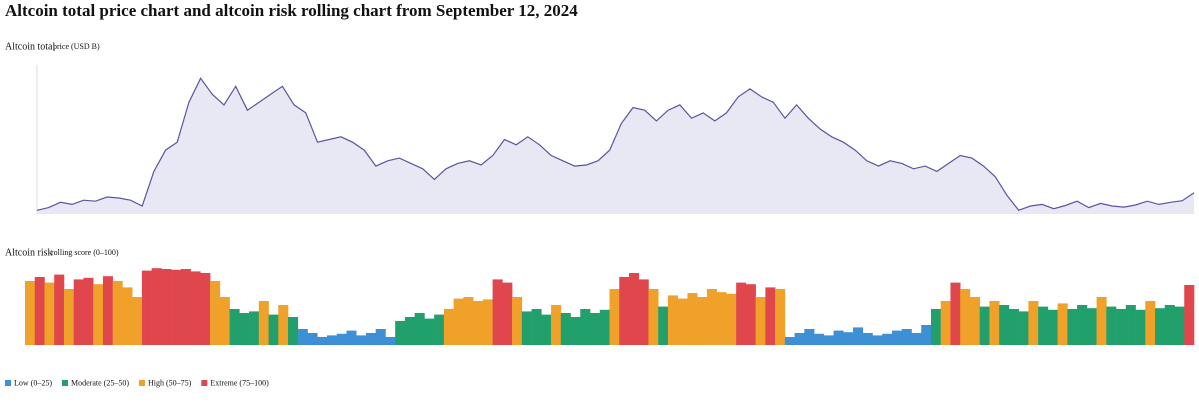 The height and width of the screenshot is (404, 1199). What do you see at coordinates (30, 46) in the screenshot?
I see `chart-title: Altcoin total` at bounding box center [30, 46].